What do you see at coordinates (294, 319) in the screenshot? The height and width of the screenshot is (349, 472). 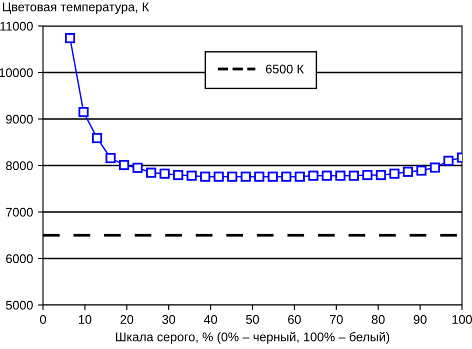 I see `x-tick-label: 60` at bounding box center [294, 319].